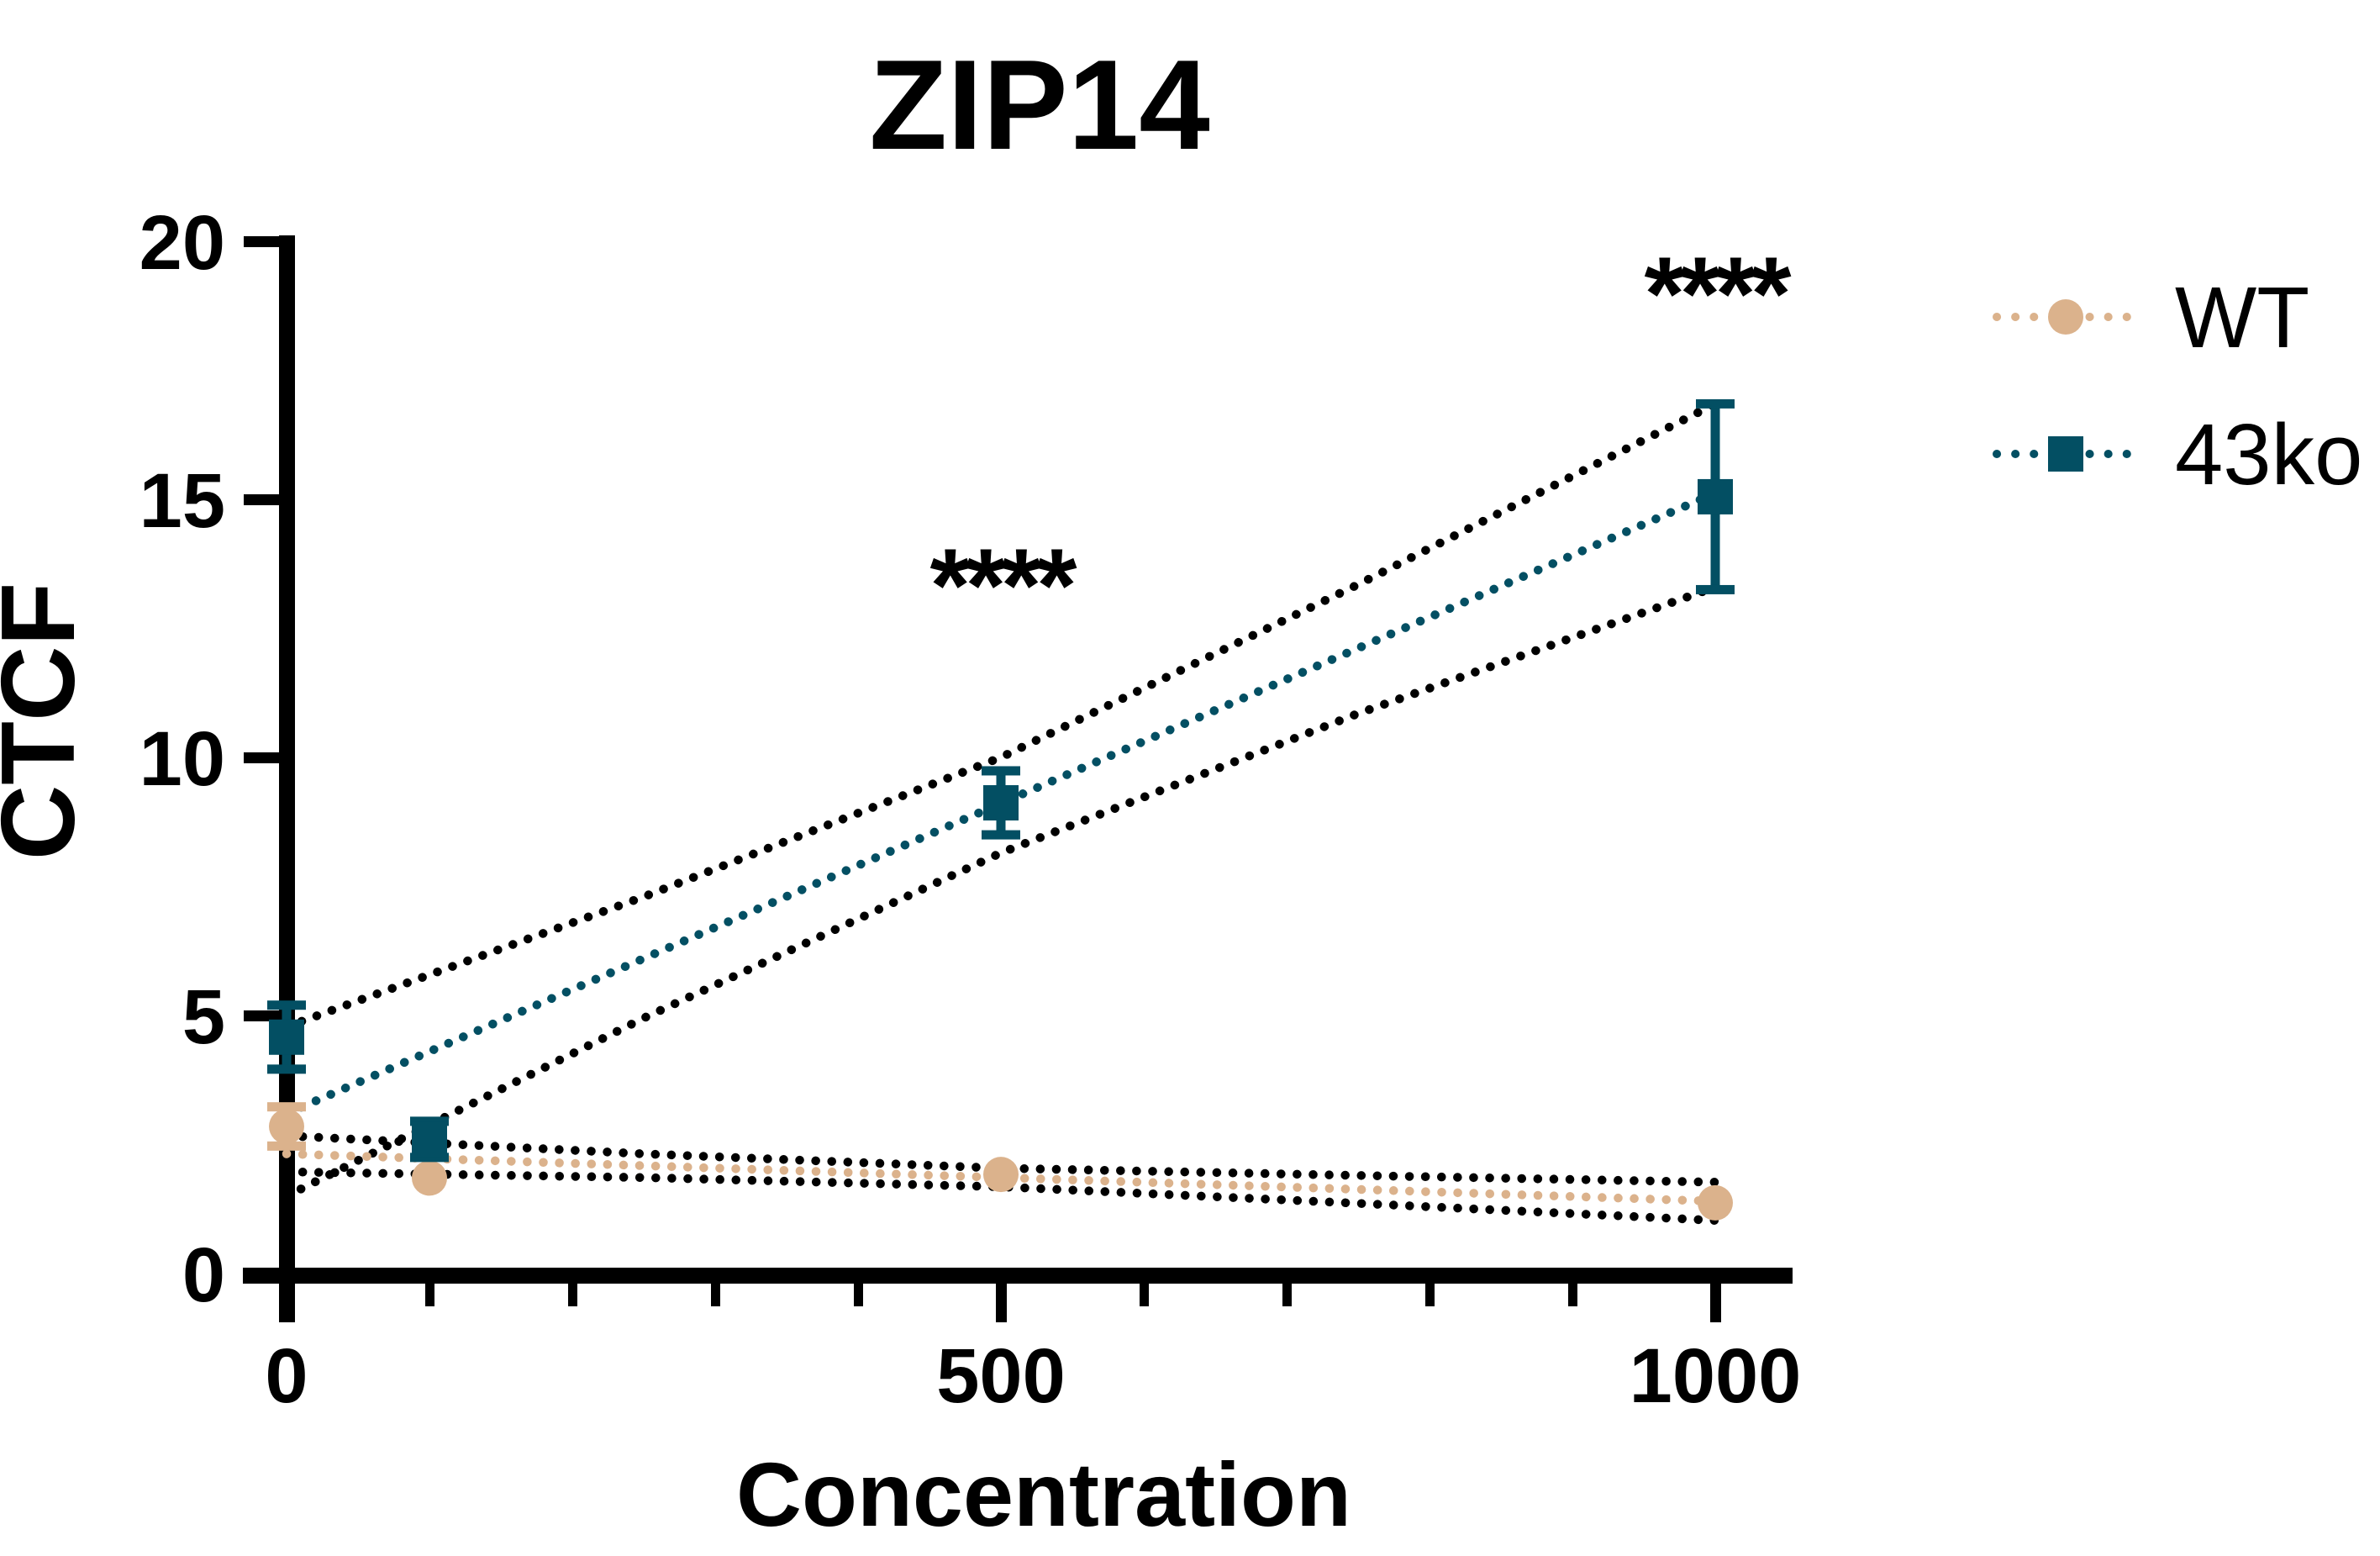 Image resolution: width=2380 pixels, height=1556 pixels. Describe the element at coordinates (2242, 317) in the screenshot. I see `legend-label: WT` at that location.